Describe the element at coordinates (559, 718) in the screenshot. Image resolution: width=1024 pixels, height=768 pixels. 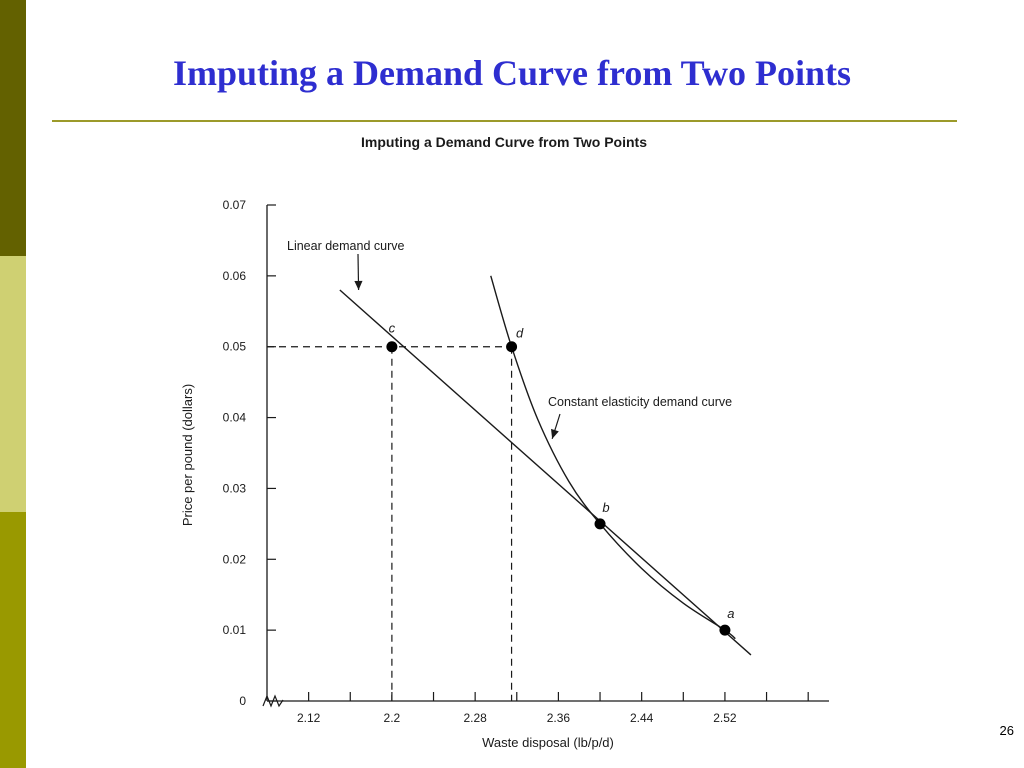
I see `x-tick-label: 2.36` at that location.